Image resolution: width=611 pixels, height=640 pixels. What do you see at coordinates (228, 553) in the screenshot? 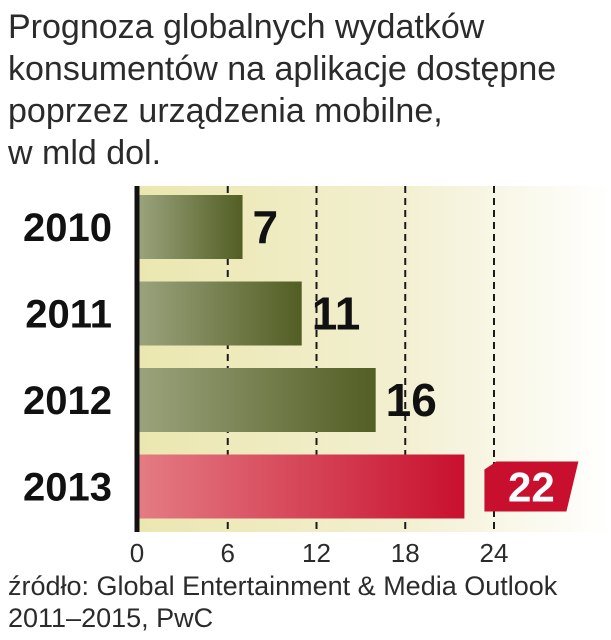
I see `x-tick-label-6: 6` at bounding box center [228, 553].